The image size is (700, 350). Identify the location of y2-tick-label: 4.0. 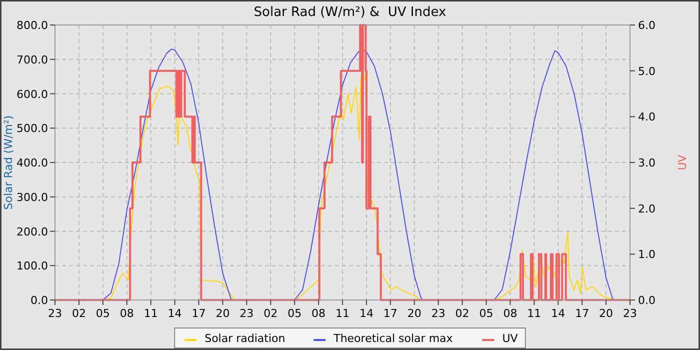
(647, 117).